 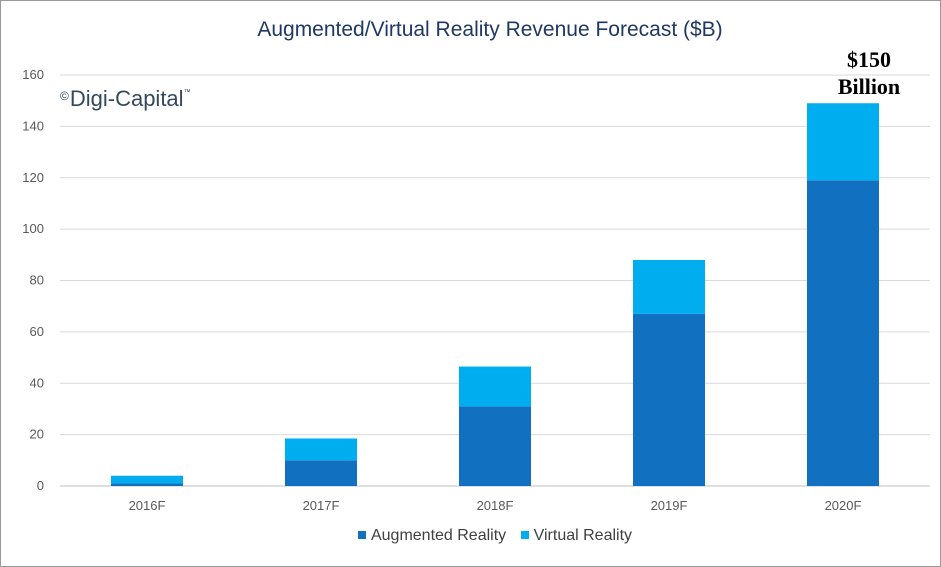 I want to click on x-tick-label: 2019F, so click(x=669, y=505).